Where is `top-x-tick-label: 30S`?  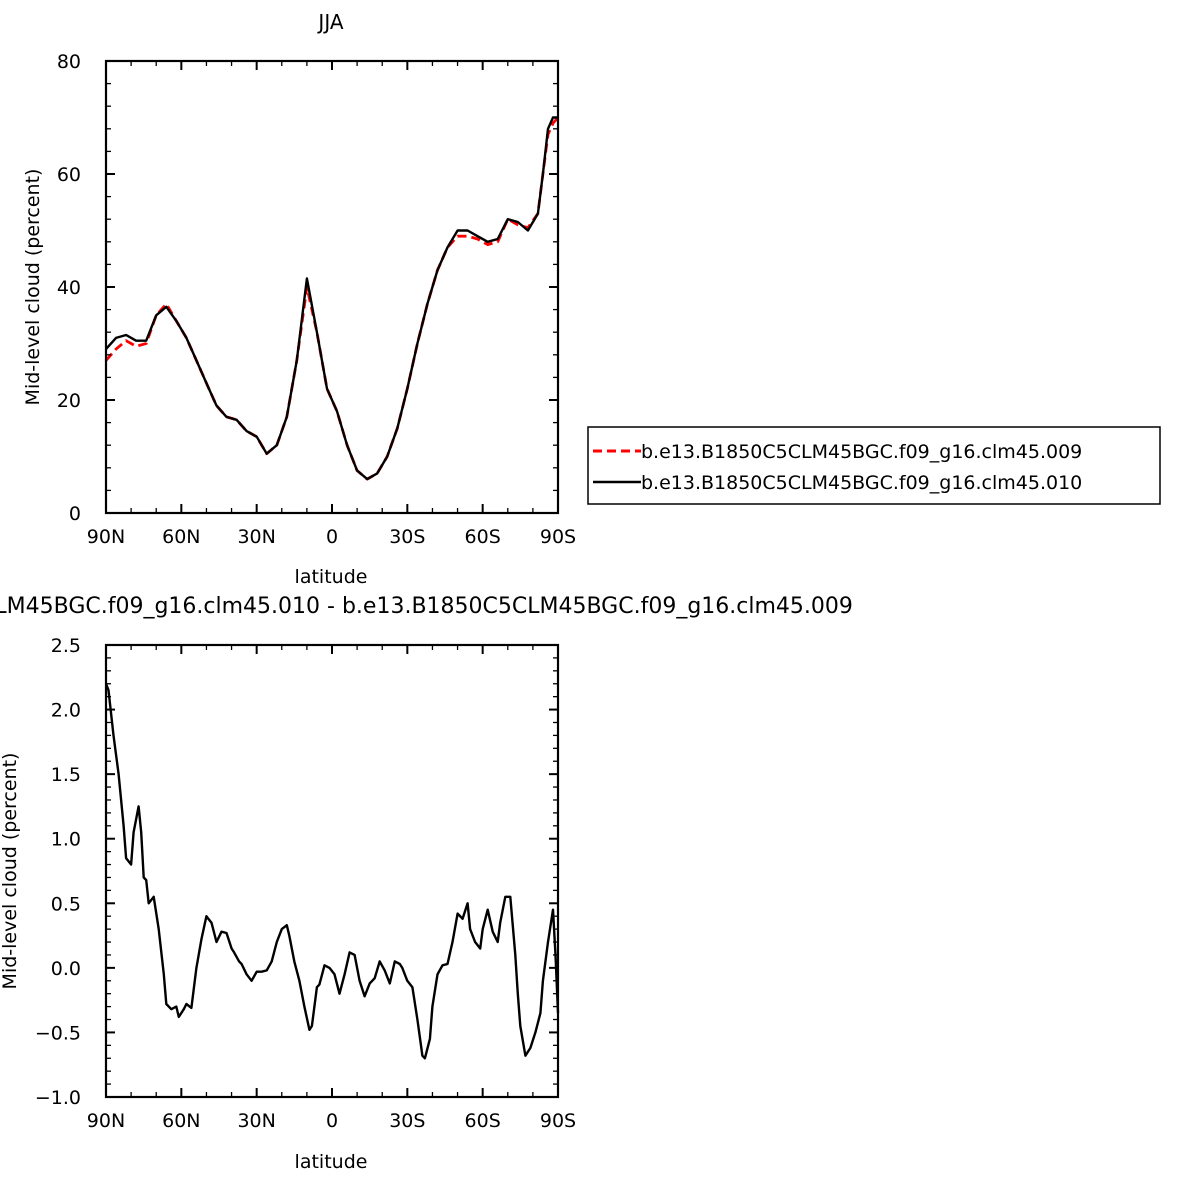 top-x-tick-label: 30S is located at coordinates (407, 537).